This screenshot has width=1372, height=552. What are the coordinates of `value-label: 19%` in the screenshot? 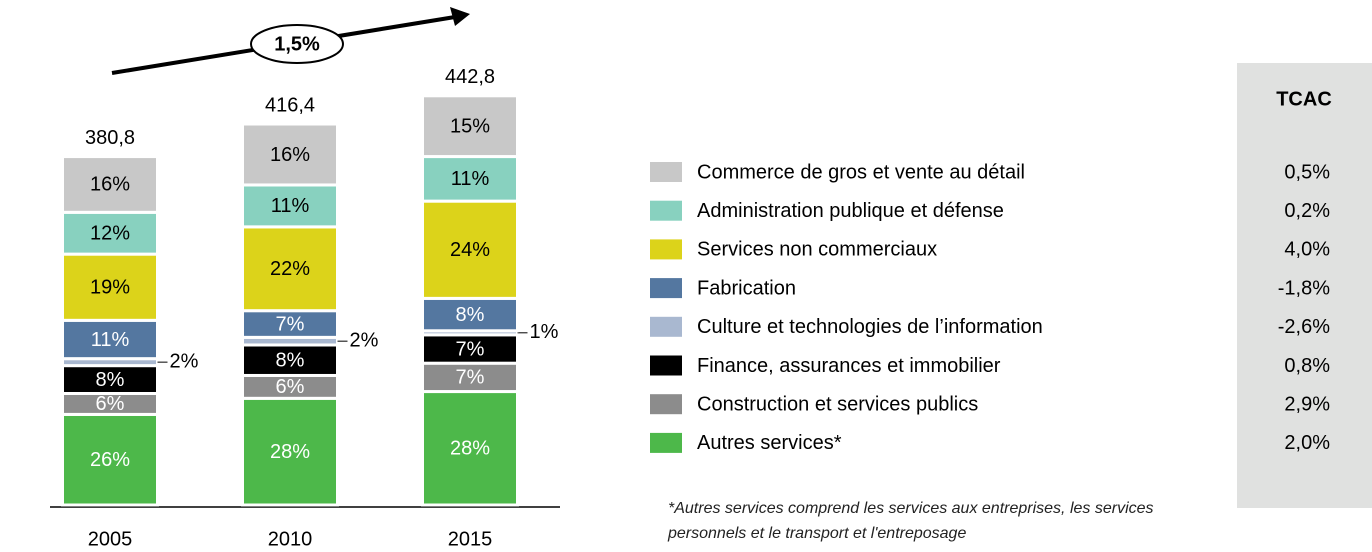 It's located at (110, 288).